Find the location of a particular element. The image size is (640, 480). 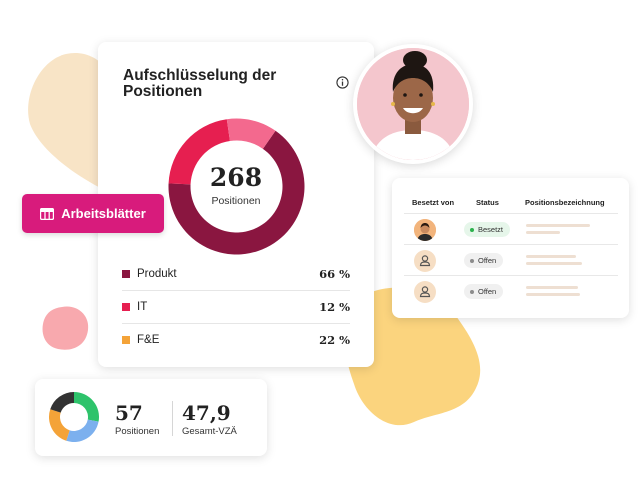

legend-value: 12 % is located at coordinates (334, 307).